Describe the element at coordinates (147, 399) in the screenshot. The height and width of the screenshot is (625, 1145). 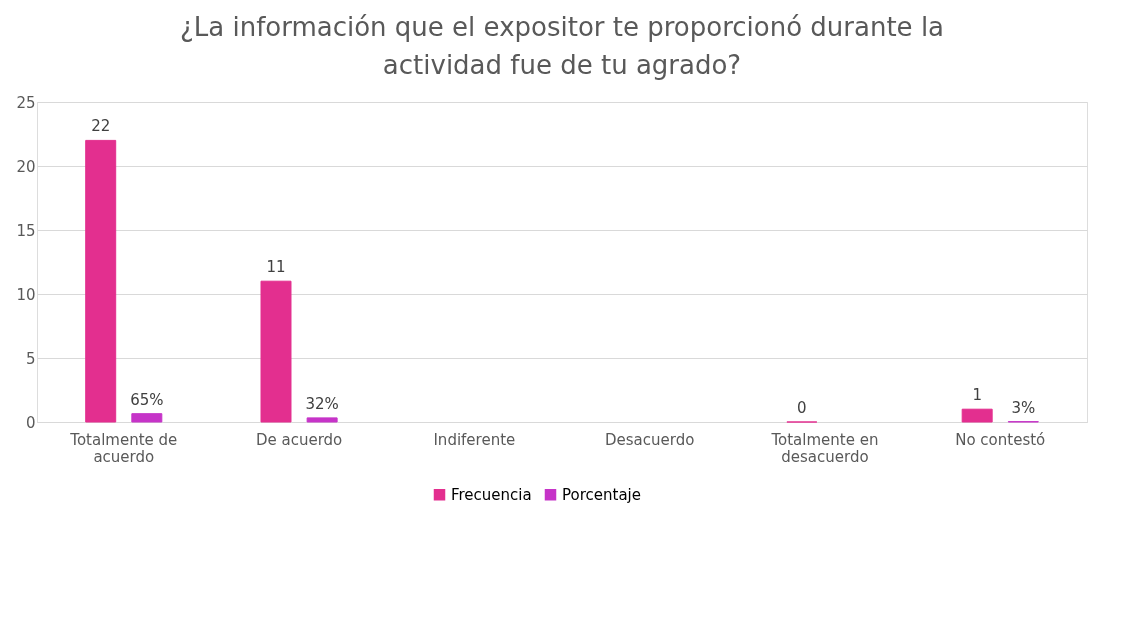
I see `data-label: 65%` at that location.